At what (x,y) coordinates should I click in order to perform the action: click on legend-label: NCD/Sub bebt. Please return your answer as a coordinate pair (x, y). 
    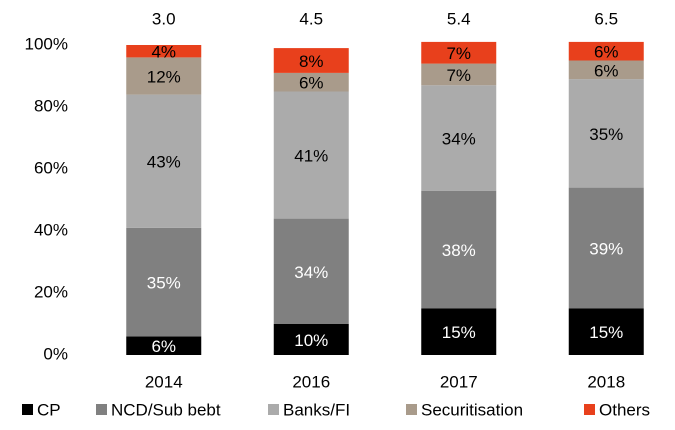
    Looking at the image, I should click on (166, 409).